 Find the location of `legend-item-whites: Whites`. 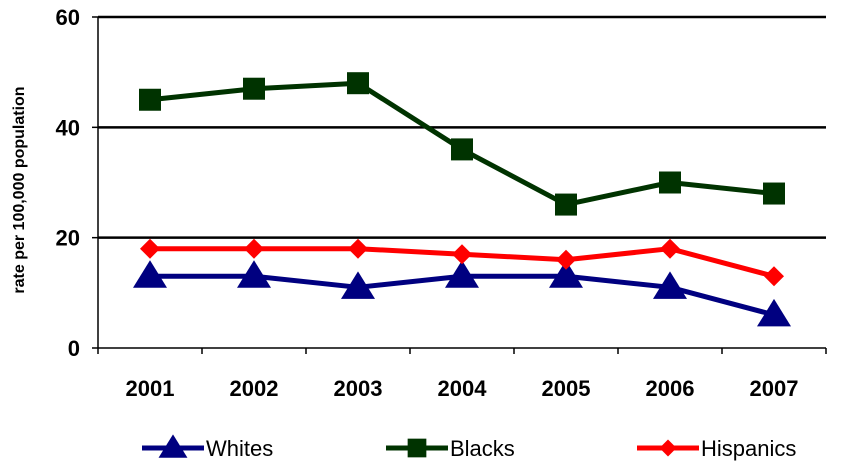

legend-item-whites: Whites is located at coordinates (207, 447).